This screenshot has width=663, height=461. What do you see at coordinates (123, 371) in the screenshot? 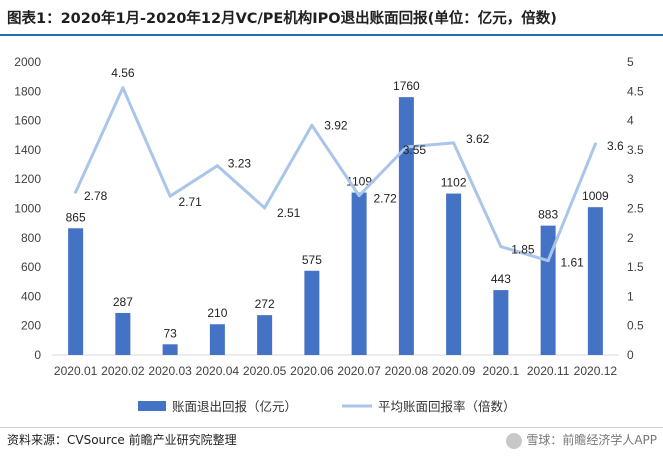
I see `x-tick-label: 2020.02` at bounding box center [123, 371].